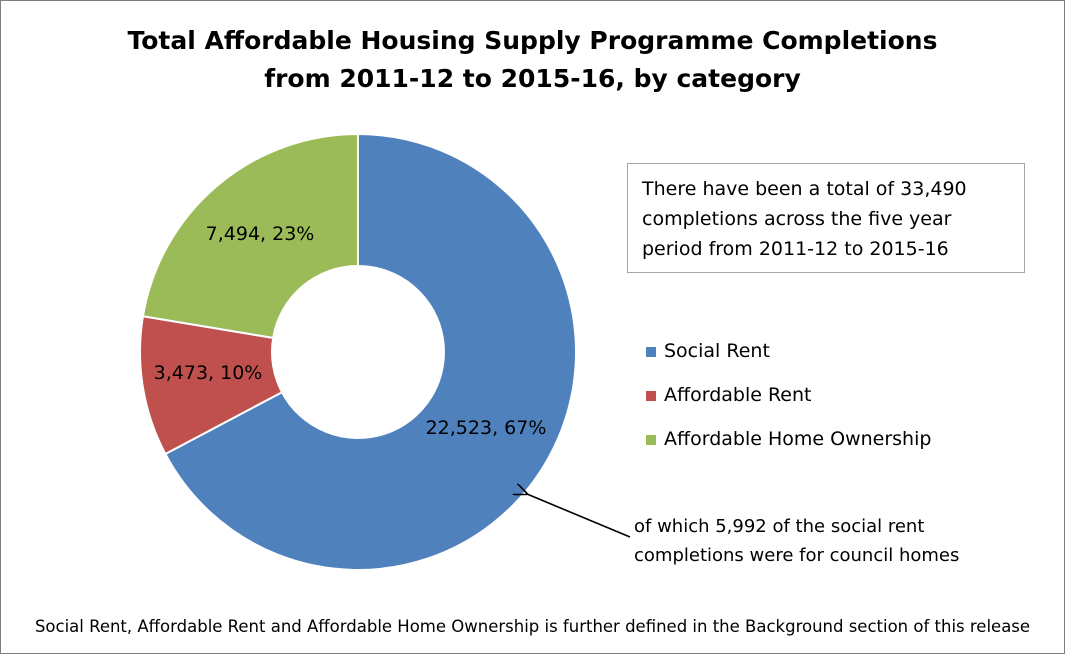  Describe the element at coordinates (651, 440) in the screenshot. I see `legend-swatch-affordable-home-ownership` at that location.